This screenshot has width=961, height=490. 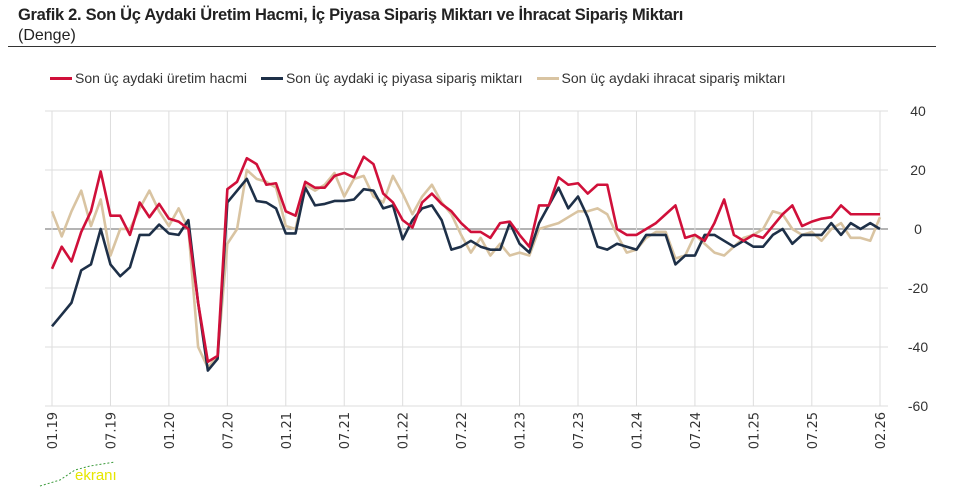 I want to click on logo-chart-icon: ekranı, so click(x=78, y=474).